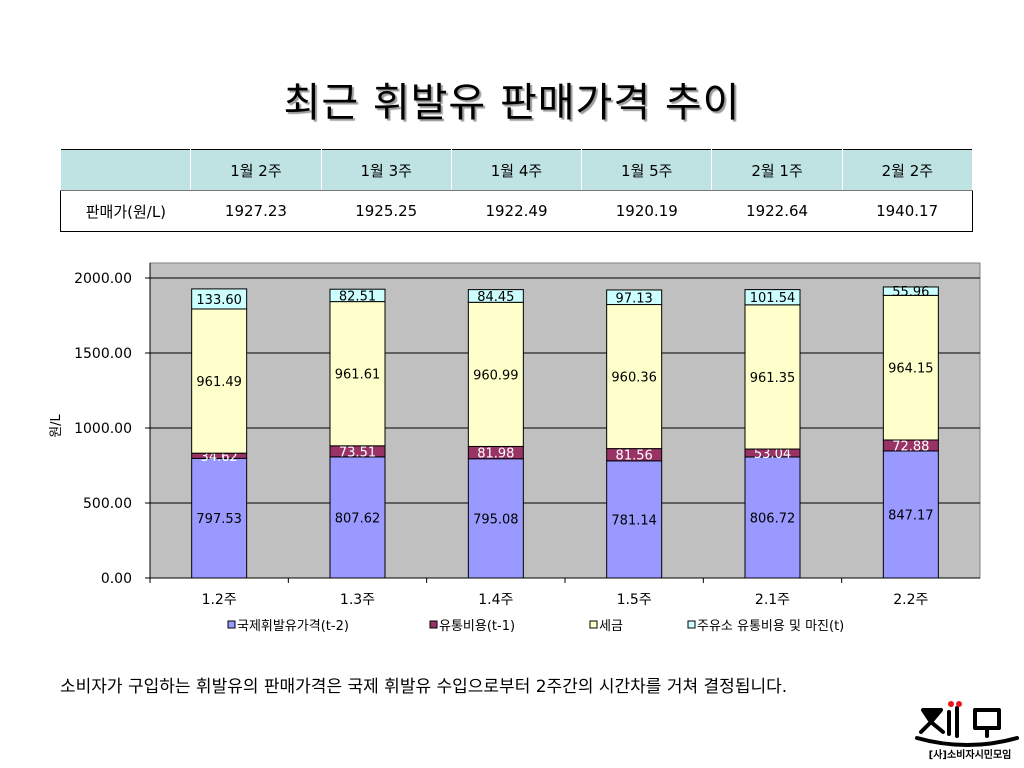 The height and width of the screenshot is (768, 1024). Describe the element at coordinates (495, 454) in the screenshot. I see `data-label: 81.98` at that location.